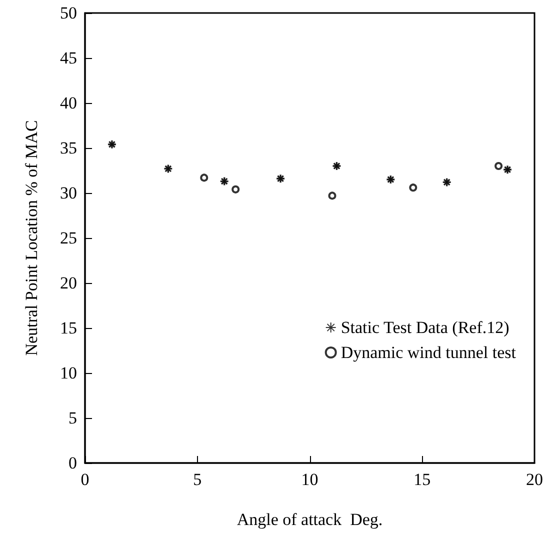 The image size is (546, 536). What do you see at coordinates (68, 193) in the screenshot?
I see `y-tick-label: 30` at bounding box center [68, 193].